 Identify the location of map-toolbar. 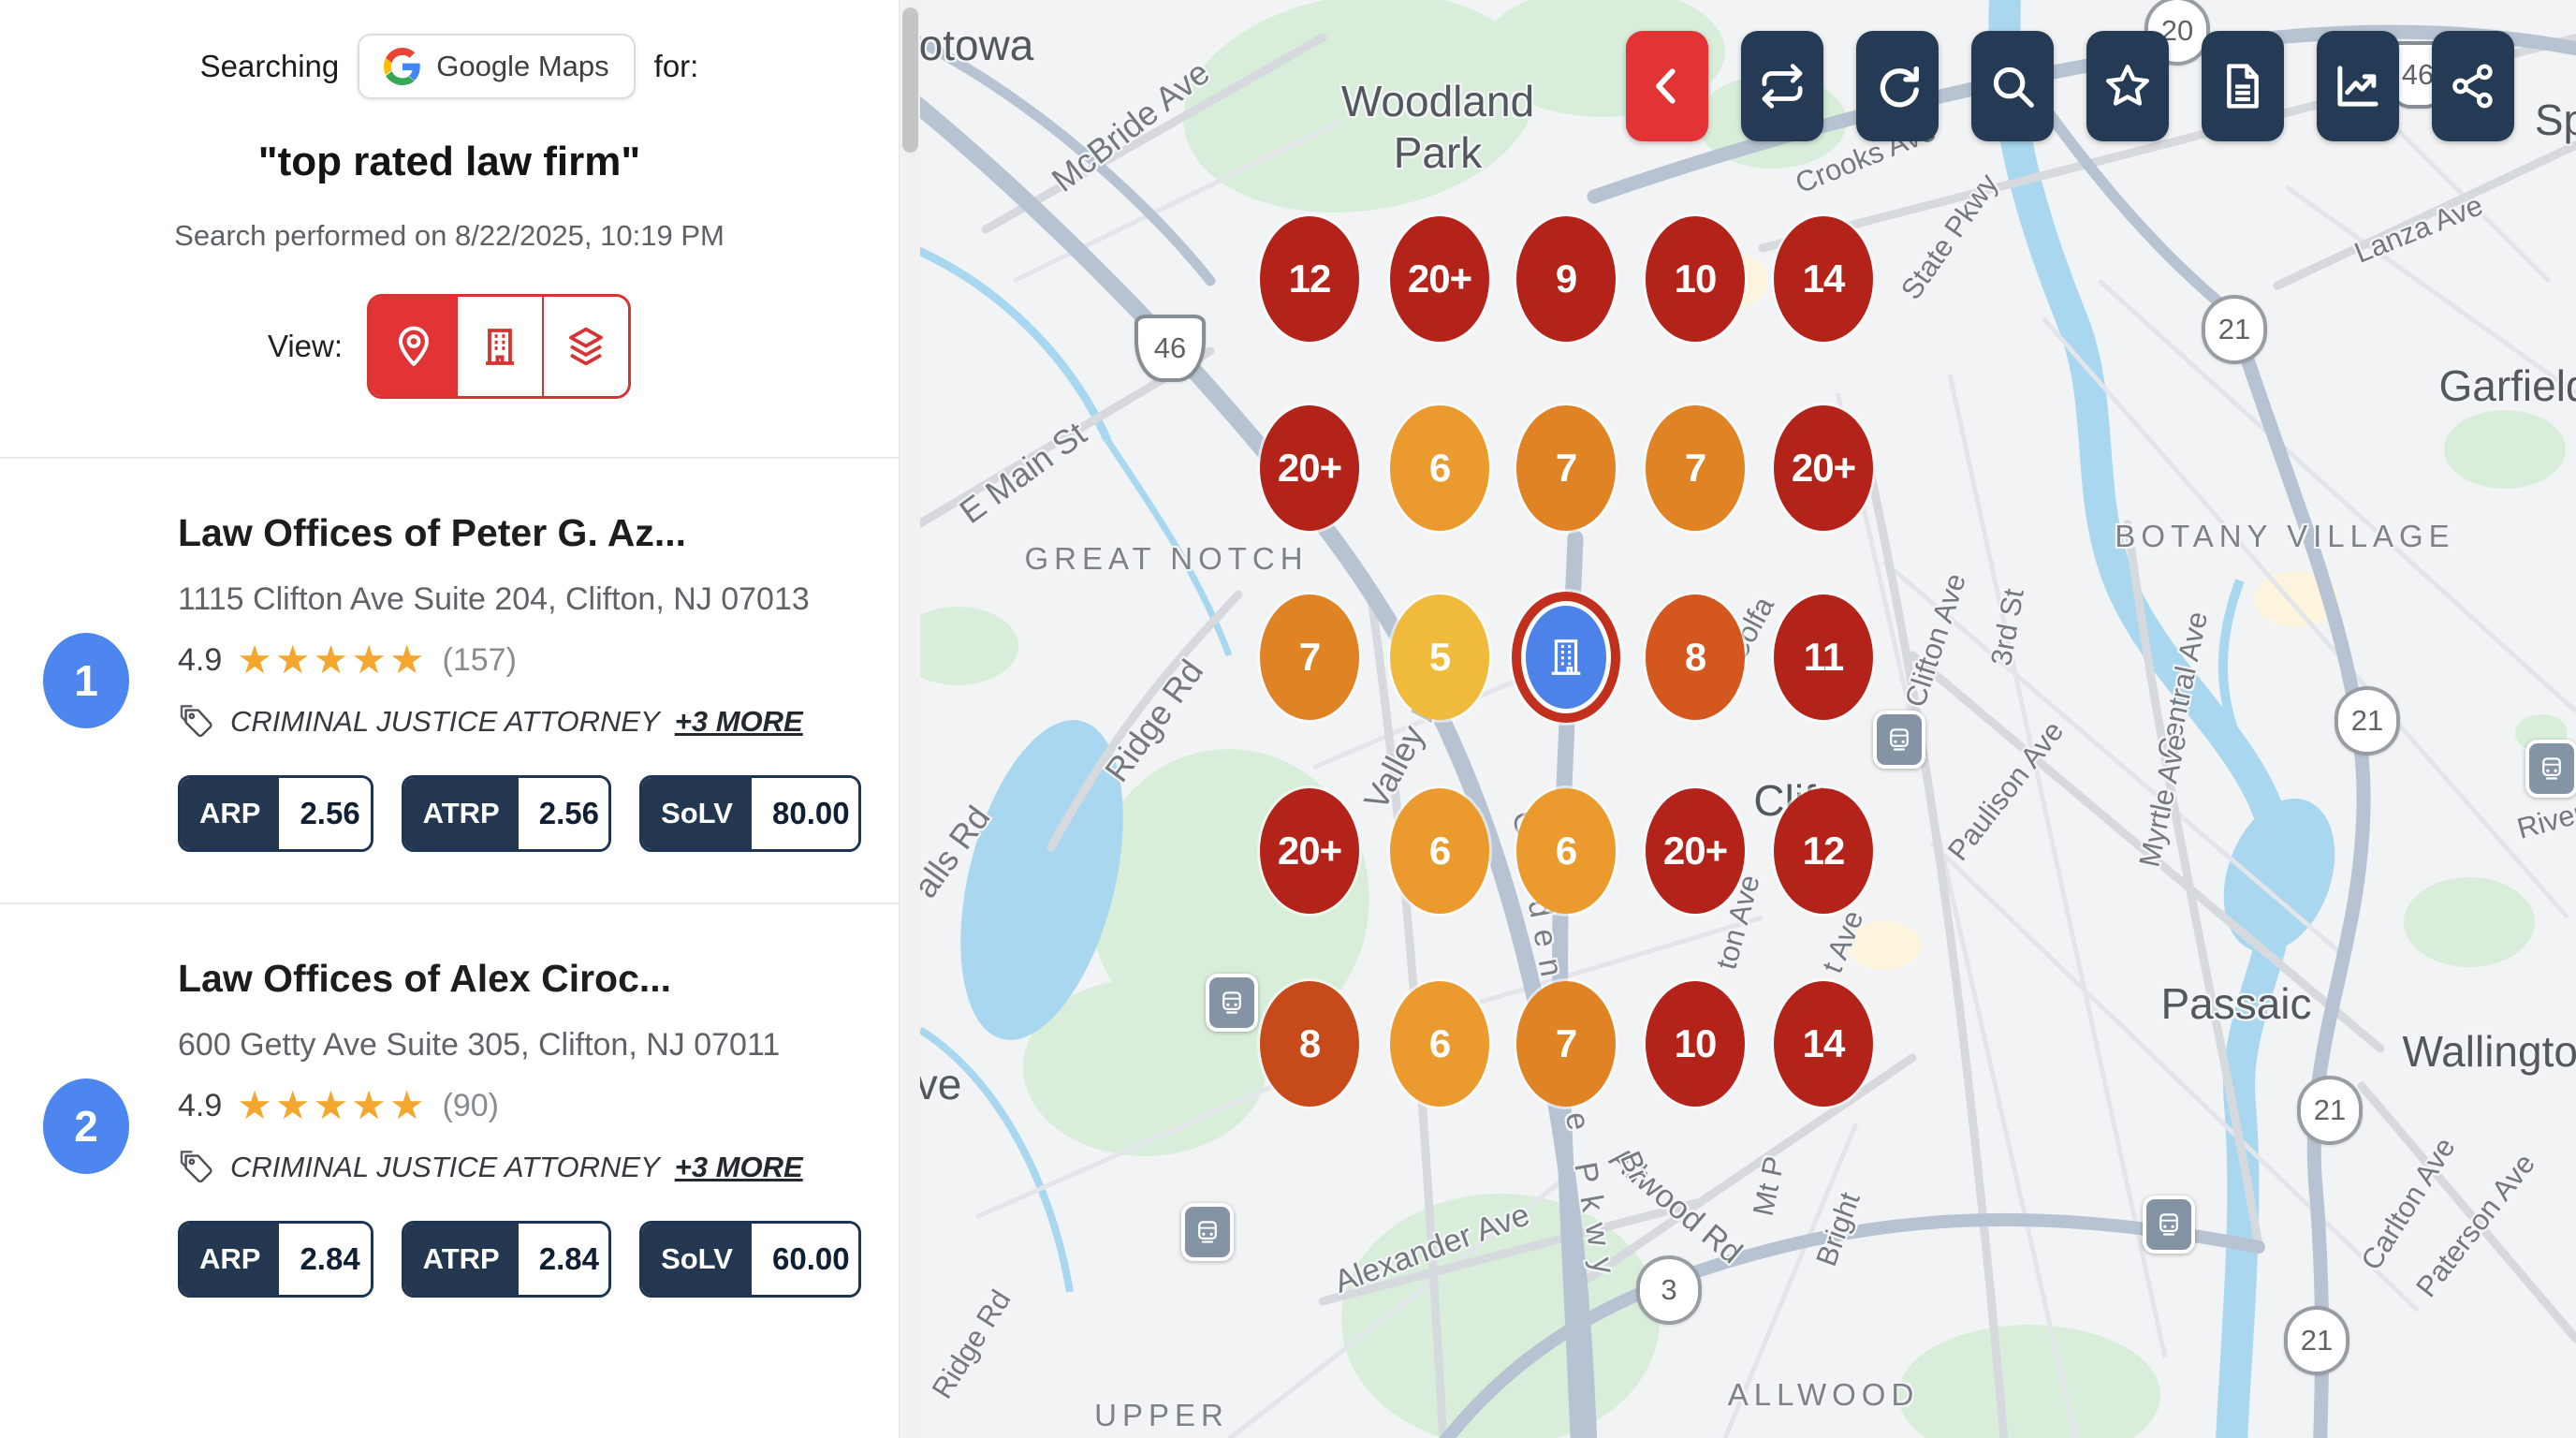
(2070, 86).